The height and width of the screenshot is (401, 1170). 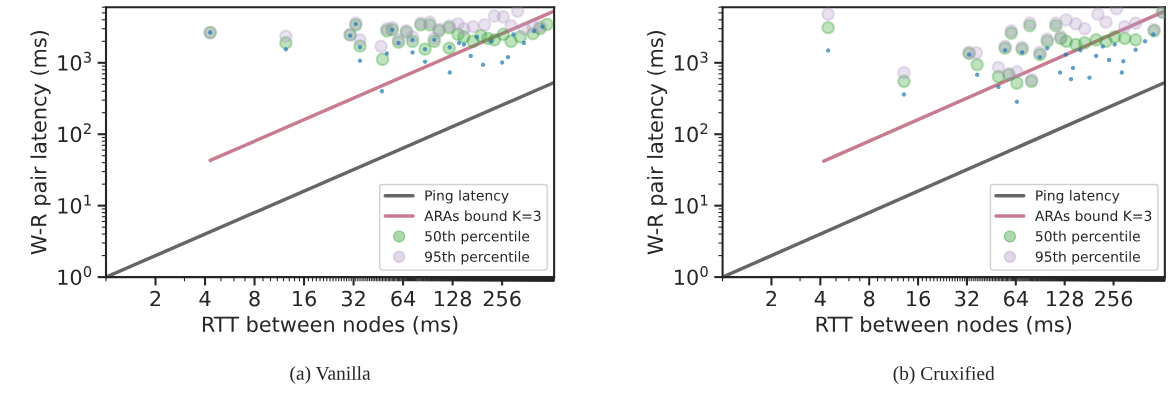 What do you see at coordinates (944, 375) in the screenshot?
I see `text: (b) Cruxified` at bounding box center [944, 375].